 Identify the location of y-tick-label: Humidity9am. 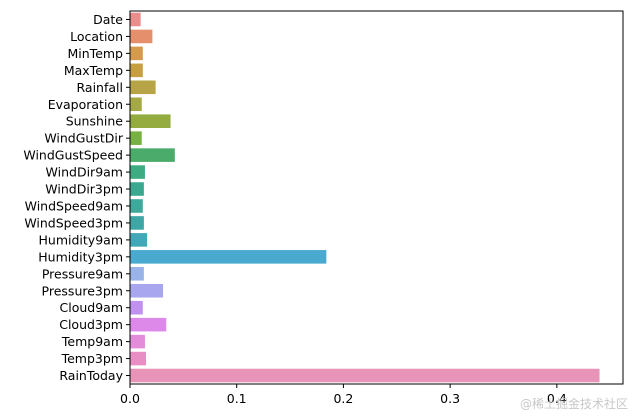
(81, 239).